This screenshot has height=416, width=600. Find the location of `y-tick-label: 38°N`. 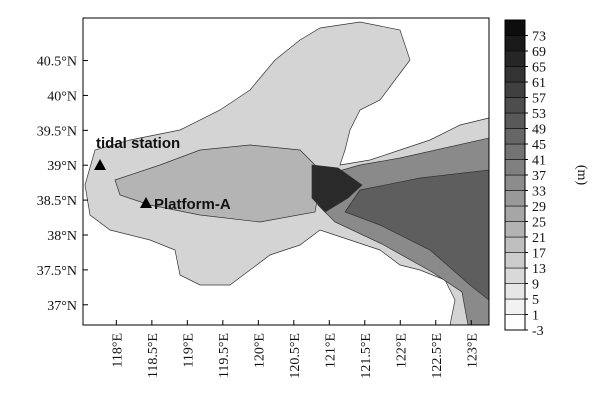

y-tick-label: 38°N is located at coordinates (62, 236).